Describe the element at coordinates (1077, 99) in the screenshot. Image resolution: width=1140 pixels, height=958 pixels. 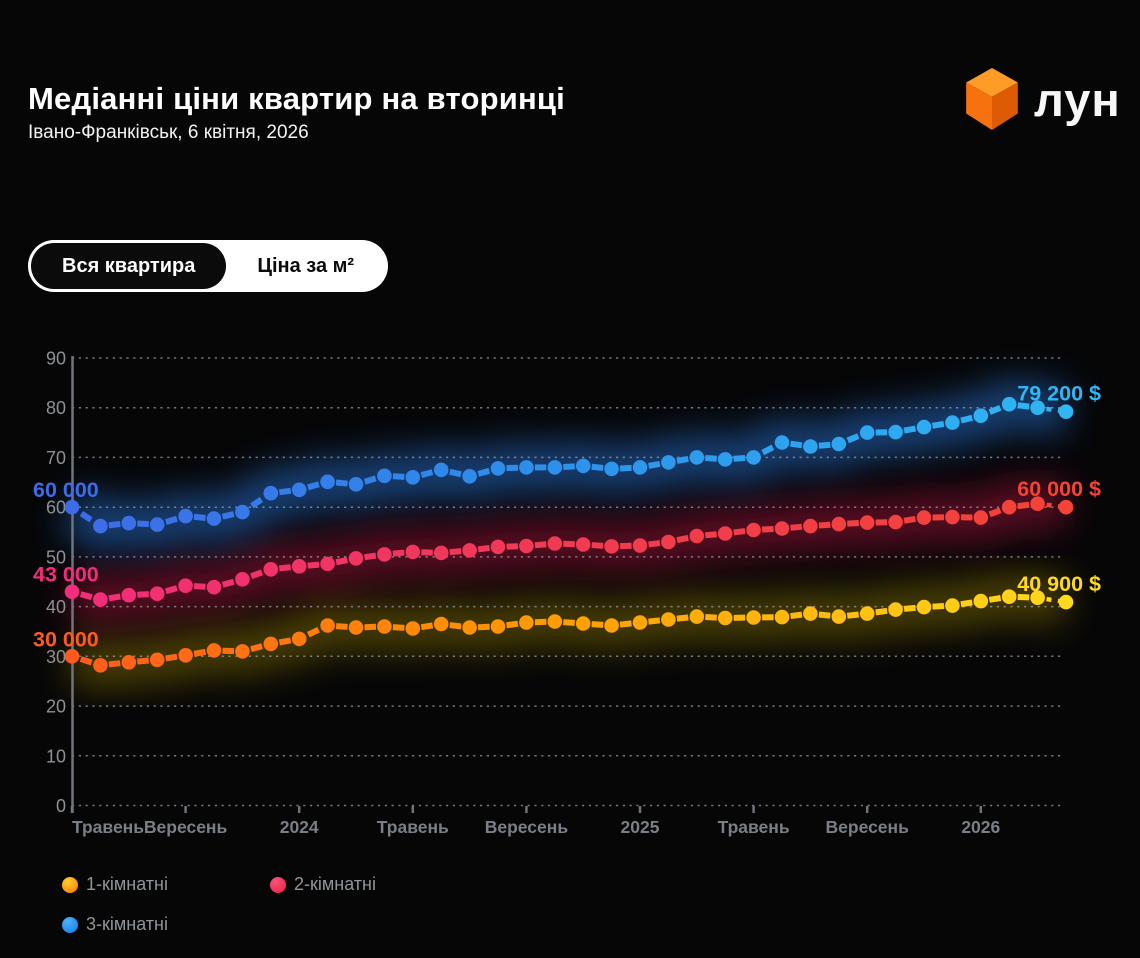
I see `brand-wordmark: лун` at that location.